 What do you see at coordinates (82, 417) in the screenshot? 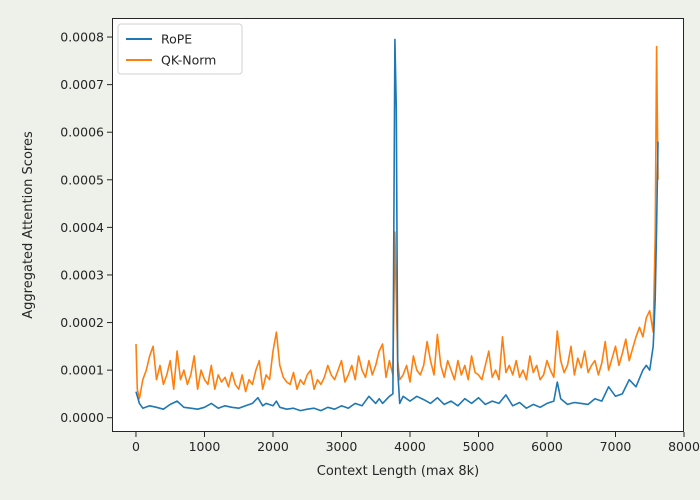
I see `y-tick-label: 0.0000` at bounding box center [82, 417].